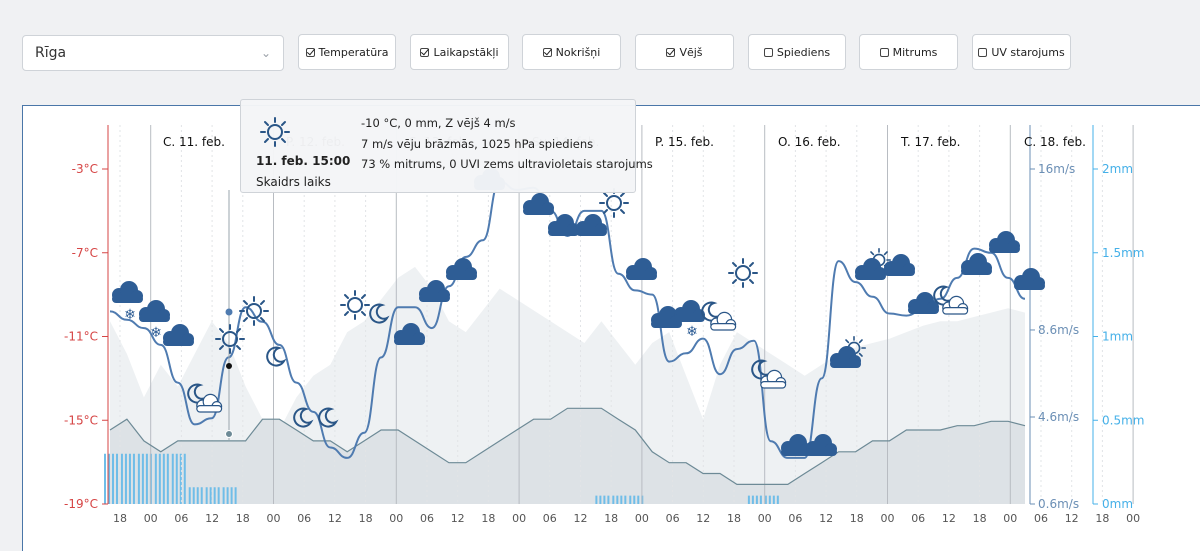 This screenshot has height=551, width=1200. Describe the element at coordinates (425, 52) in the screenshot. I see `checkbox-conditions` at that location.